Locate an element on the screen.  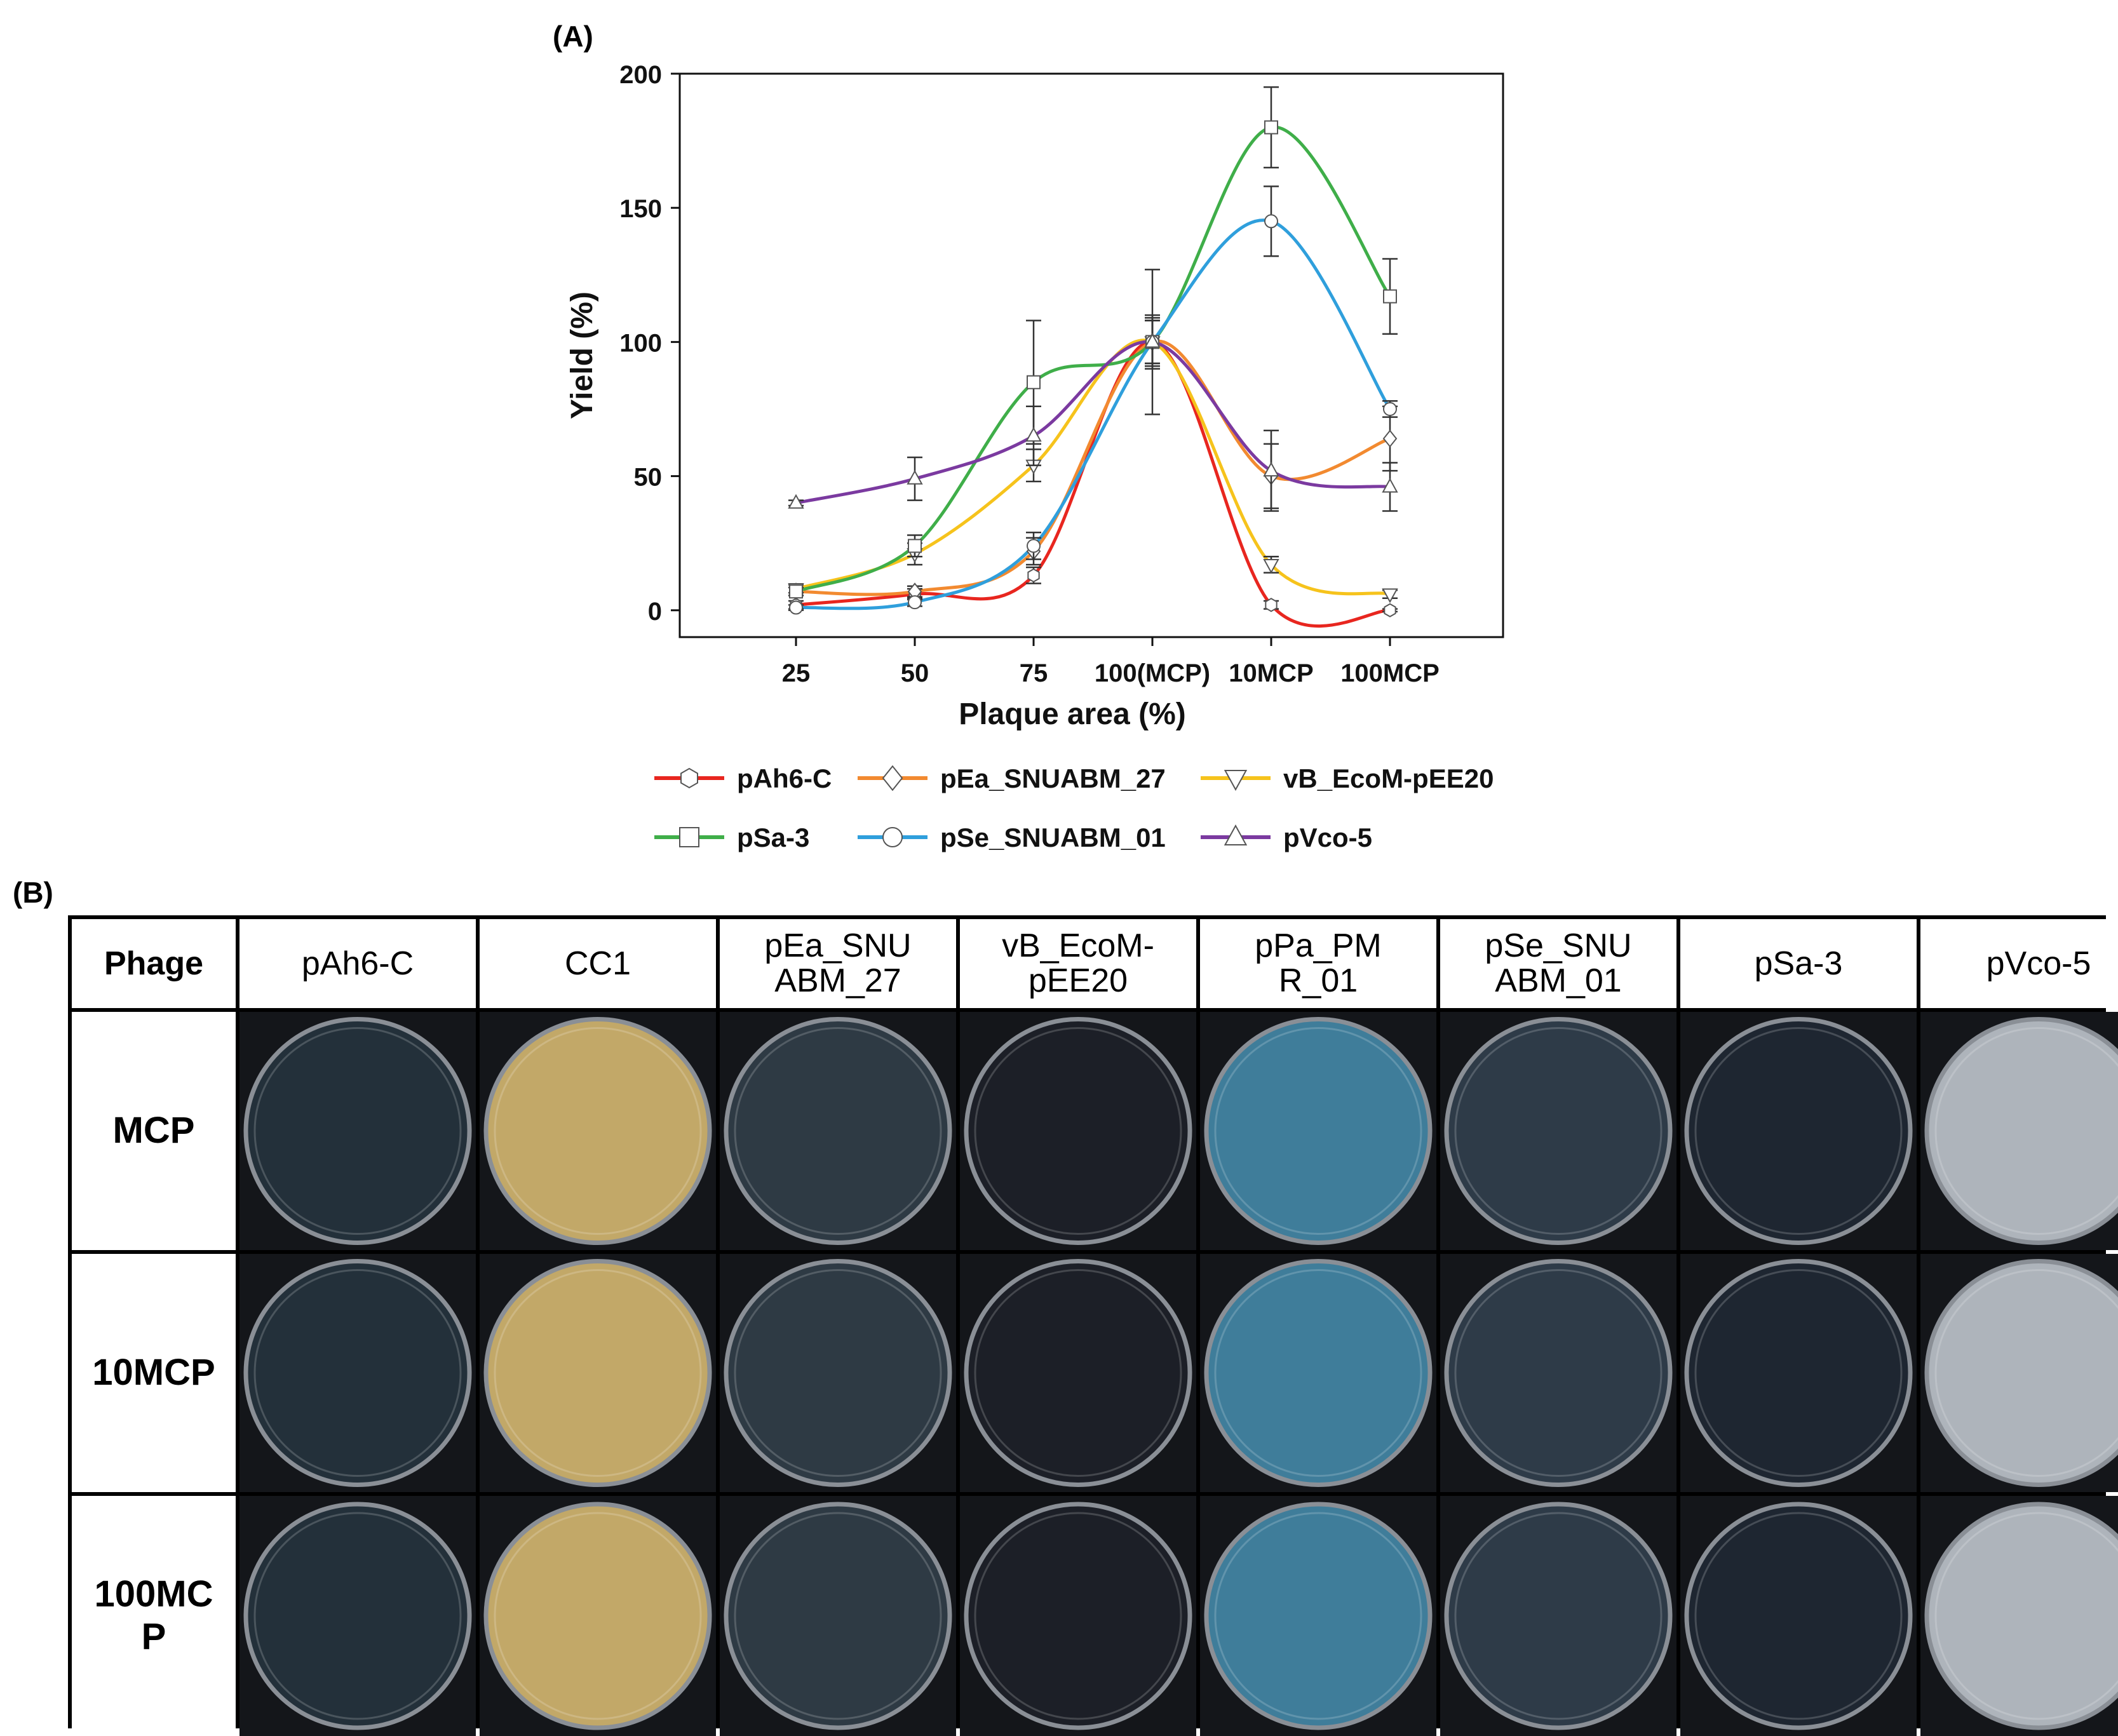
column-header: pAh6-C is located at coordinates (357, 964).